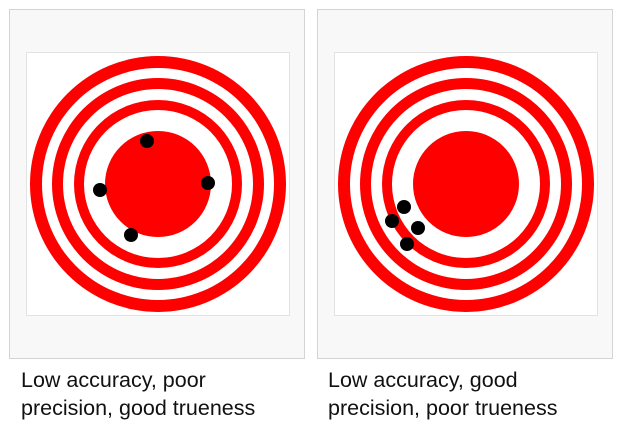  What do you see at coordinates (423, 380) in the screenshot?
I see `caption-line: Low accuracy, good` at bounding box center [423, 380].